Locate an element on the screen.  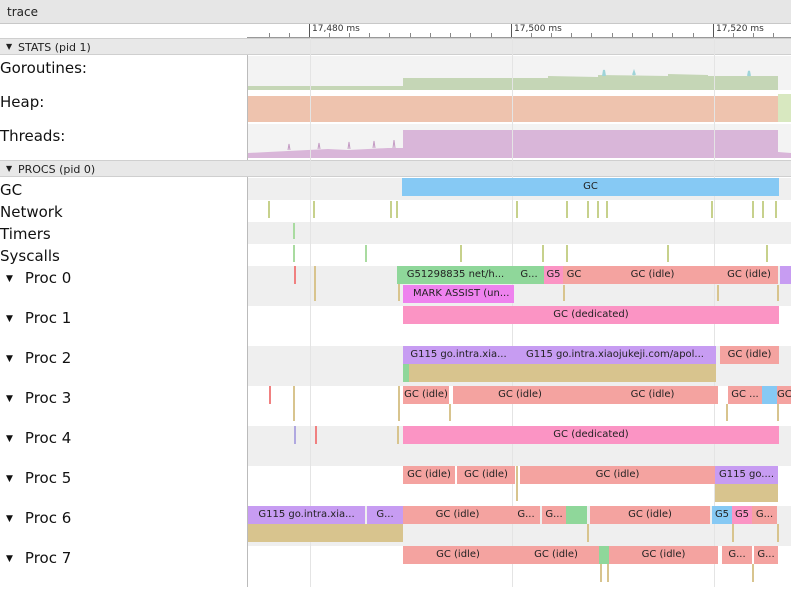
proc6-goroutine-slice: G5 is located at coordinates (742, 515).